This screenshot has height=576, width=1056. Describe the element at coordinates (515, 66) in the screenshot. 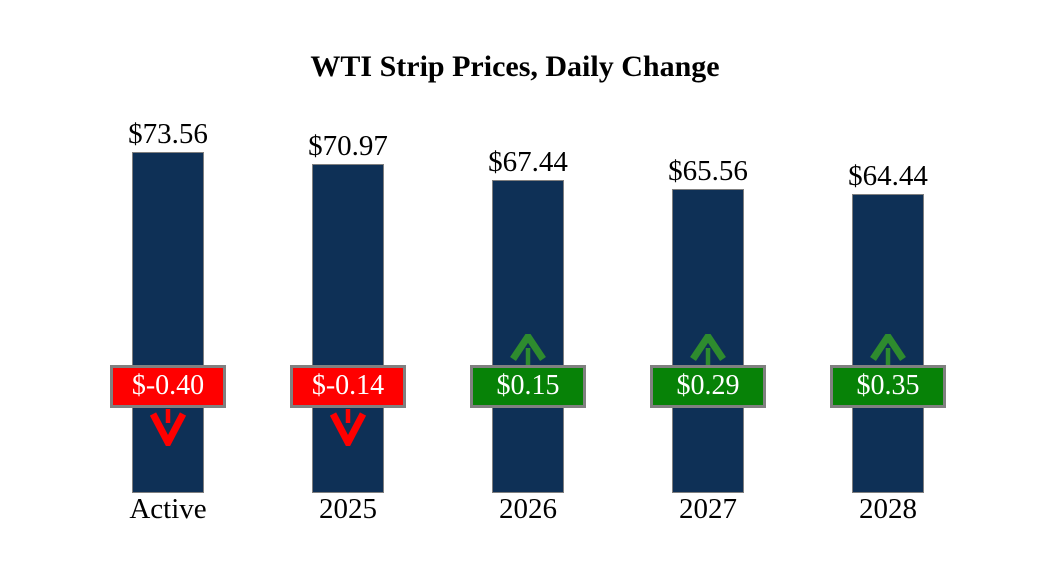

I see `chart-title: WTI Strip Prices, Daily Change` at that location.